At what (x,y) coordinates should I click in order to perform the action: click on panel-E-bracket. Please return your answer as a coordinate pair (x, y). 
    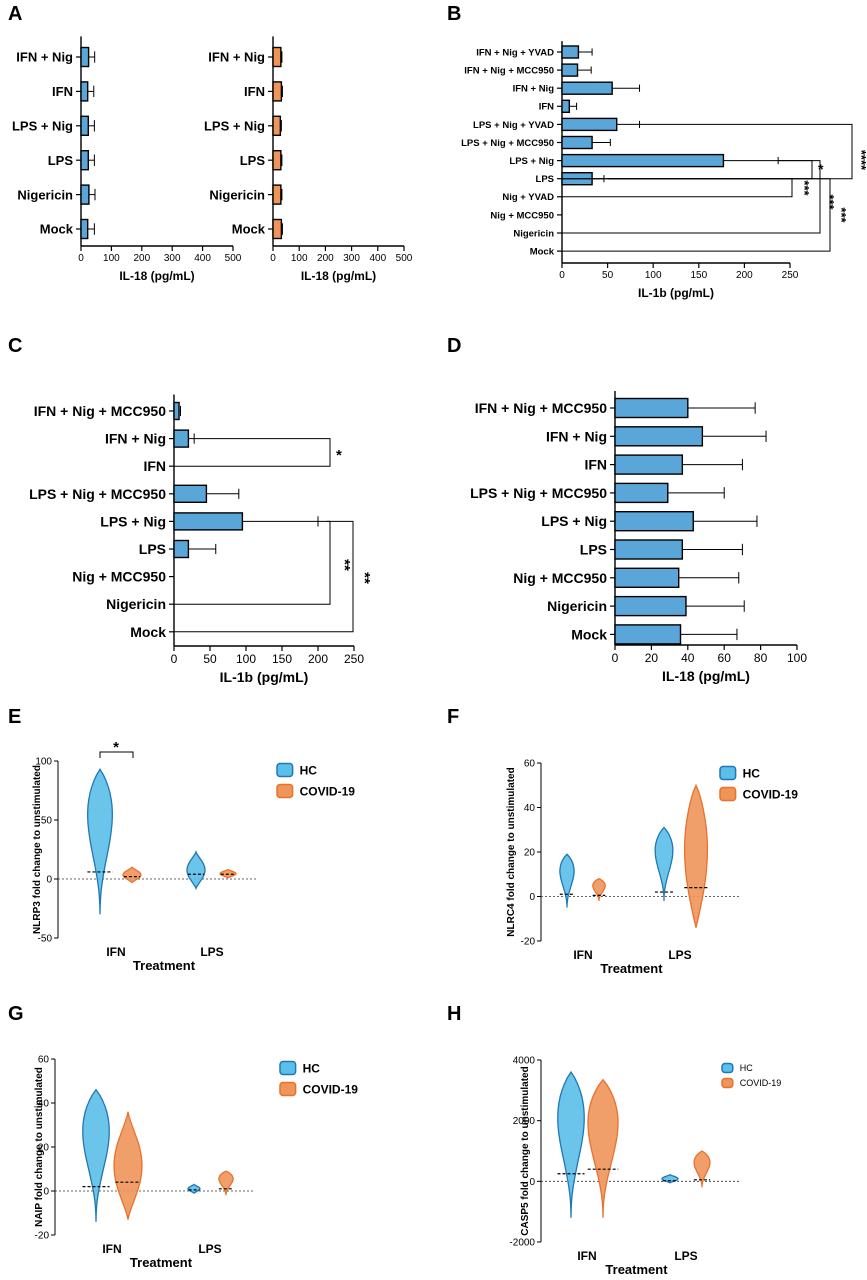
    Looking at the image, I should click on (116, 754).